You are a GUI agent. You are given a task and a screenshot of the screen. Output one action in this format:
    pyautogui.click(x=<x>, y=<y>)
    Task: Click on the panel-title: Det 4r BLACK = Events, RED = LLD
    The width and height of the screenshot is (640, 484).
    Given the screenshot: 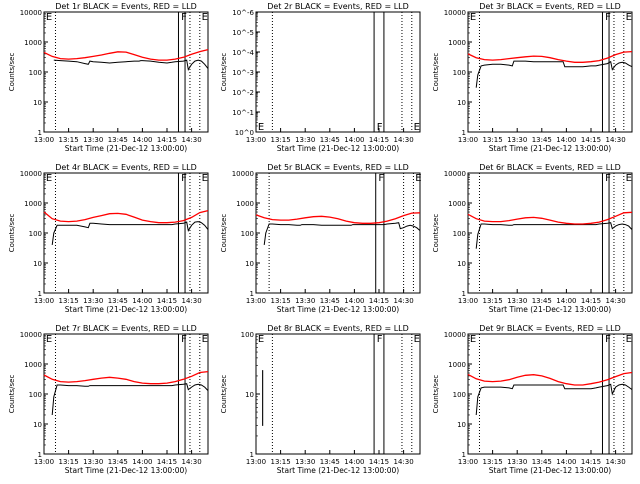 What is the action you would take?
    pyautogui.click(x=126, y=167)
    